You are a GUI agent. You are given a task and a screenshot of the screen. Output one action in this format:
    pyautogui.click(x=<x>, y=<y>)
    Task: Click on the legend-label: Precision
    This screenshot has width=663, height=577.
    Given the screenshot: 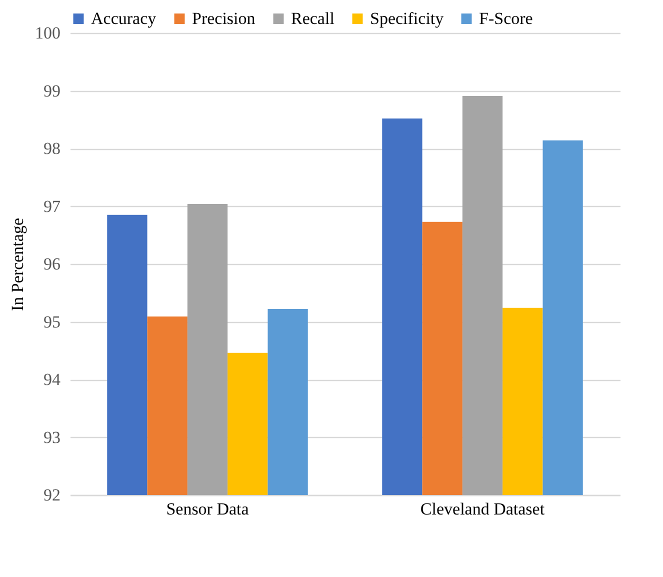 What is the action you would take?
    pyautogui.click(x=224, y=18)
    